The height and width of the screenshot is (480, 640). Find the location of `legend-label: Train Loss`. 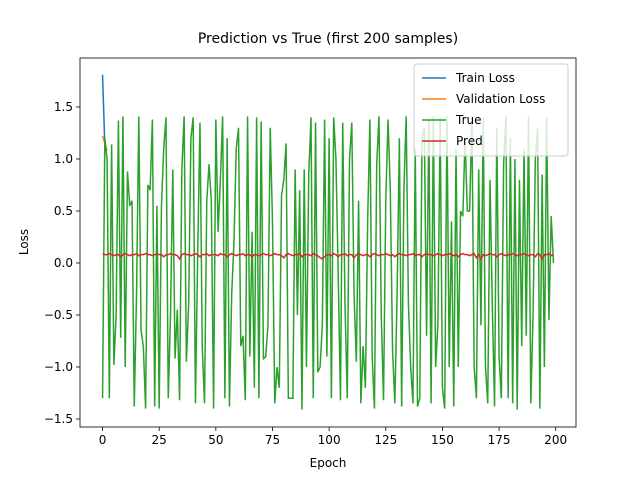

legend-label: Train Loss is located at coordinates (485, 78).